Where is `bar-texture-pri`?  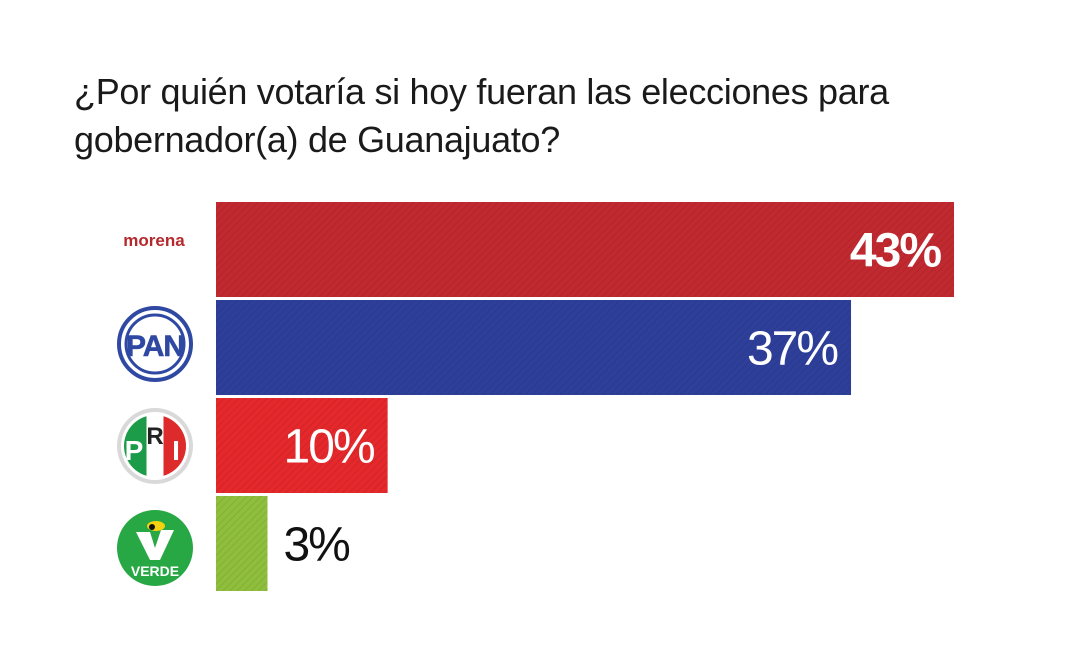 bar-texture-pri is located at coordinates (302, 445).